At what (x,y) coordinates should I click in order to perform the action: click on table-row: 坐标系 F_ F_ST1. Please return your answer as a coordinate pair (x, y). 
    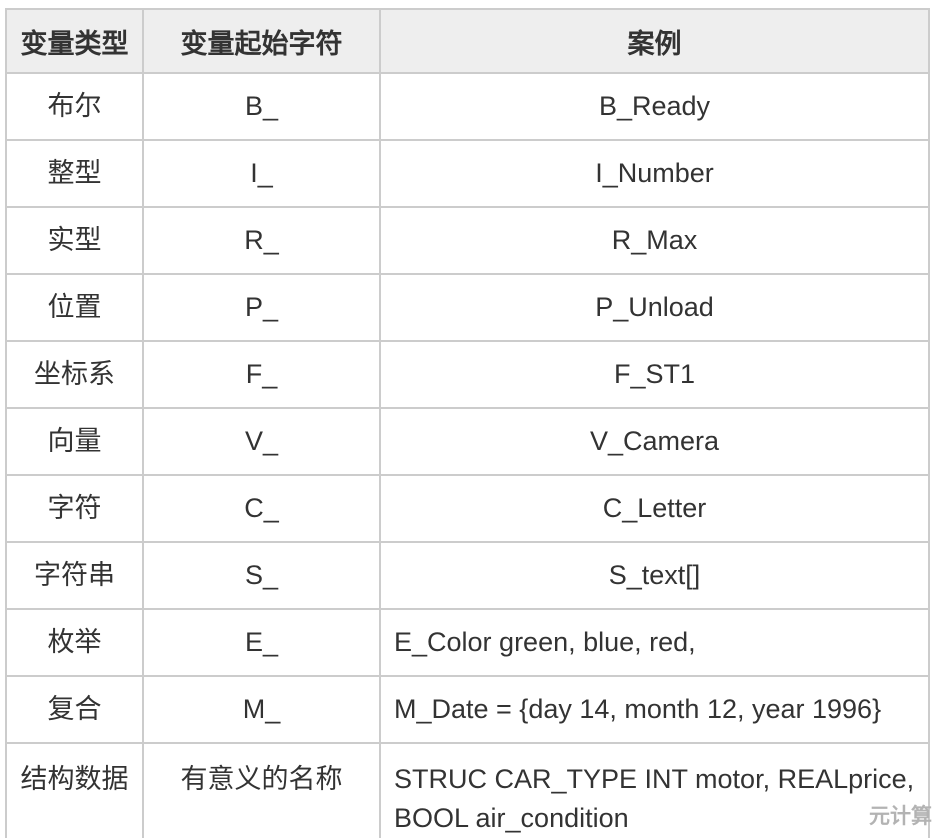
    Looking at the image, I should click on (467, 374).